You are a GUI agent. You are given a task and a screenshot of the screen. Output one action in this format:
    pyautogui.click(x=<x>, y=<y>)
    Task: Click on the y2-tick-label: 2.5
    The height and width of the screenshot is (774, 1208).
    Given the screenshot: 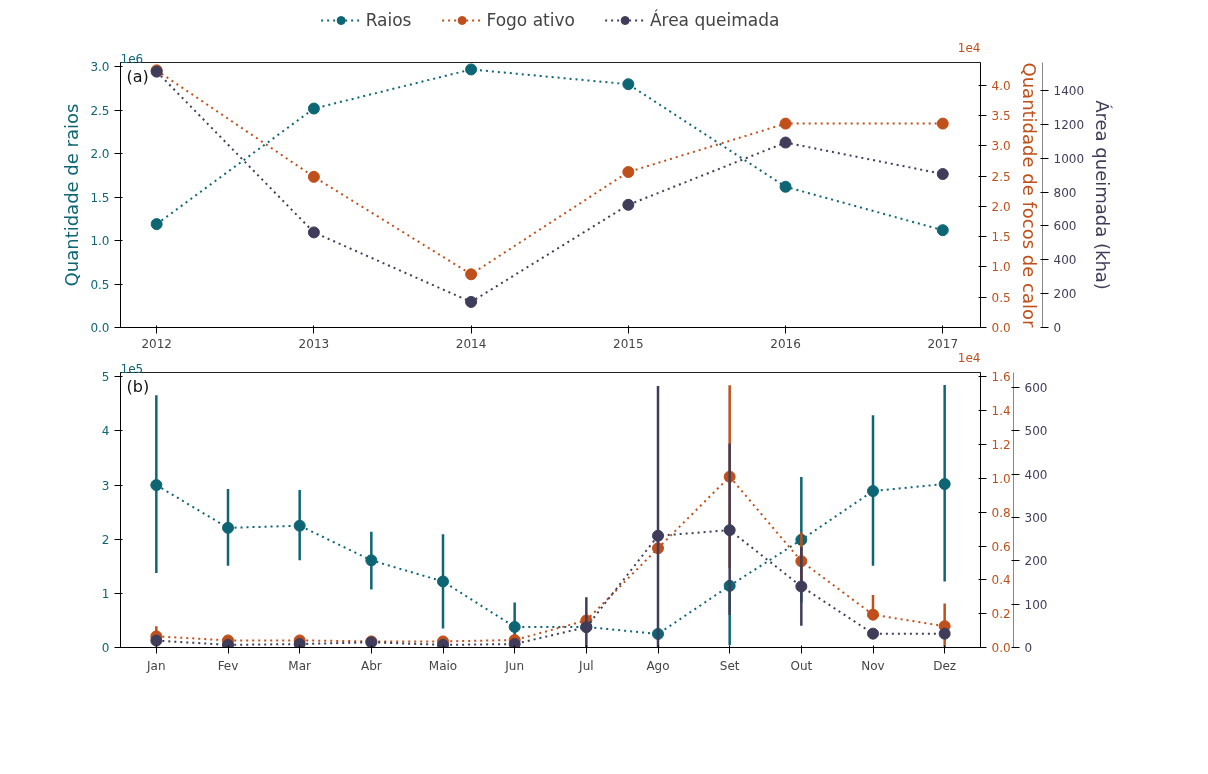 What is the action you would take?
    pyautogui.click(x=1001, y=176)
    